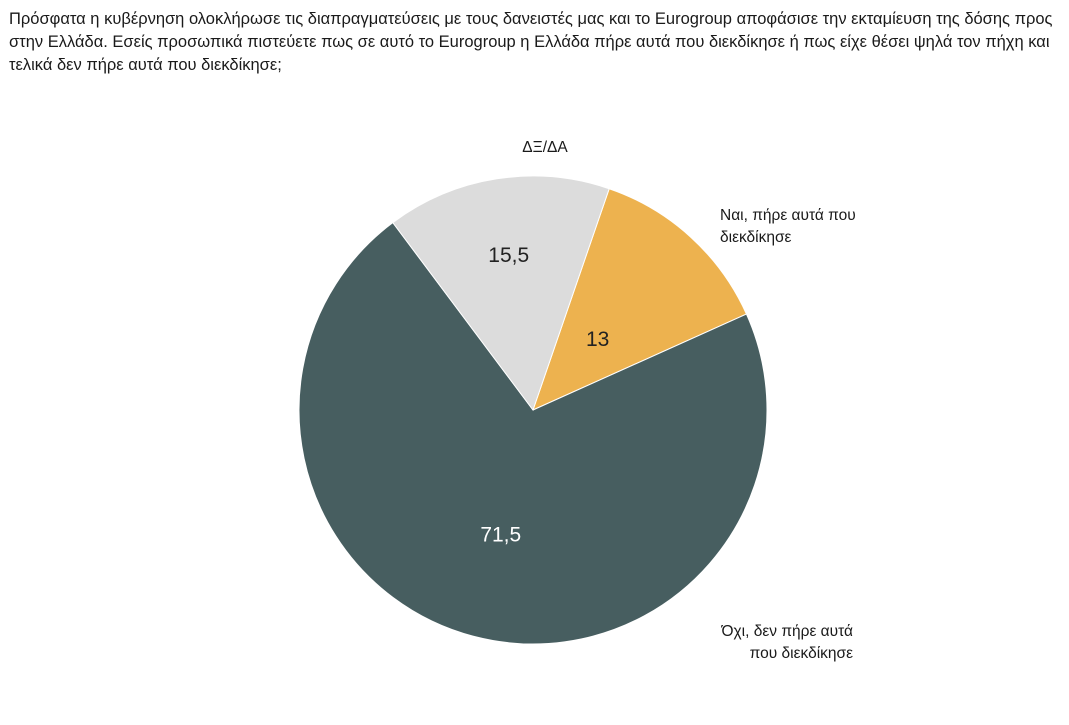 Image resolution: width=1069 pixels, height=725 pixels. Describe the element at coordinates (801, 653) in the screenshot. I see `category-label-line: που διεκδίκησε` at that location.